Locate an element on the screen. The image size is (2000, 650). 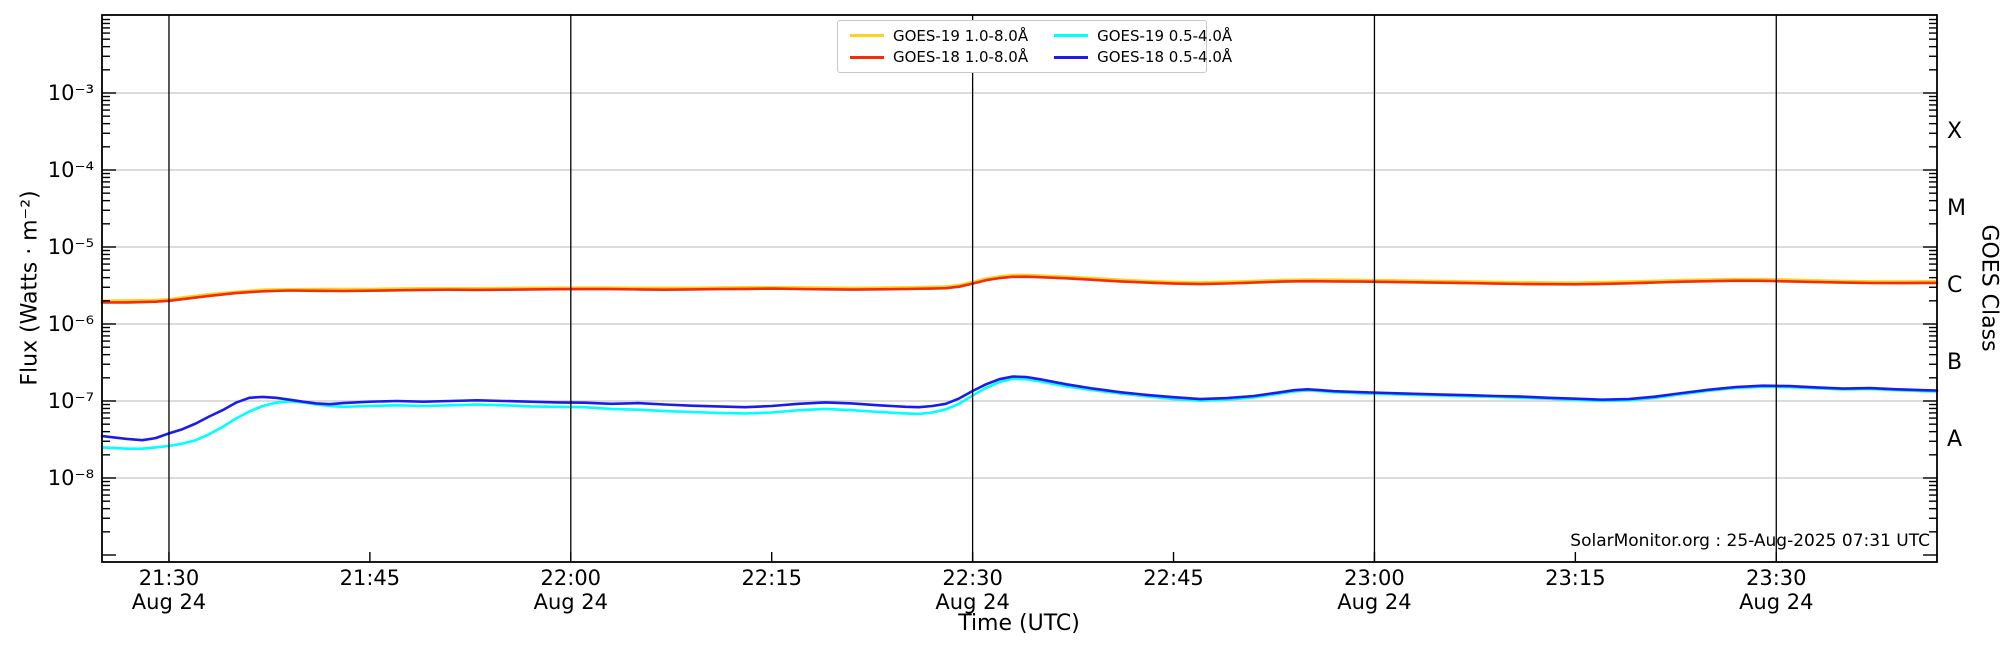
series-goes19-short is located at coordinates (1019, 414).